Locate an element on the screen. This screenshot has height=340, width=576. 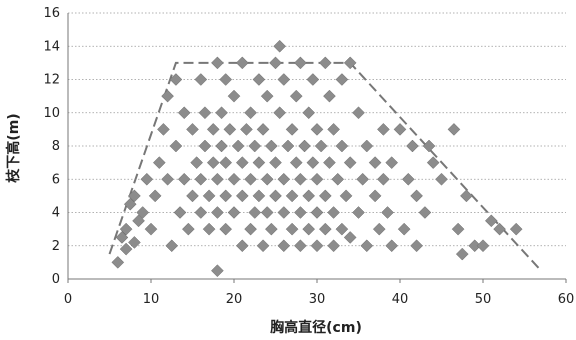
x-tick-label: 20 is located at coordinates (234, 299).